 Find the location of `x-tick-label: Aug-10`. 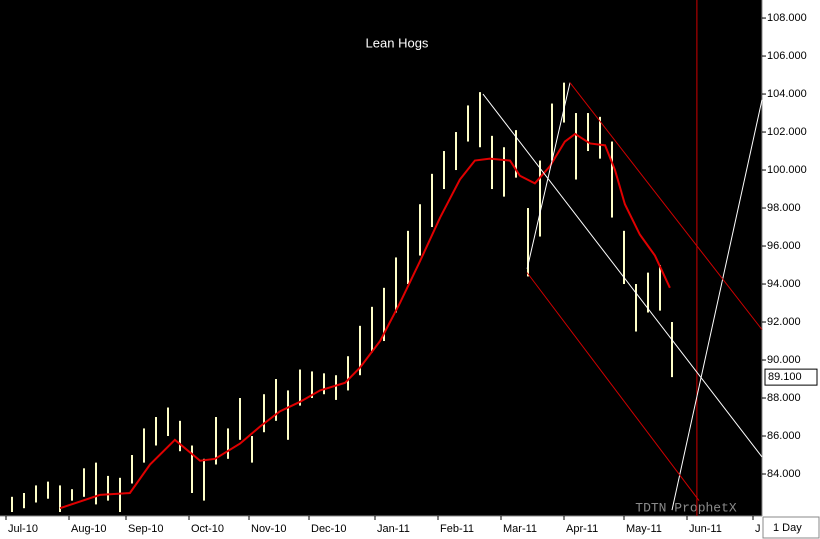

x-tick-label: Aug-10 is located at coordinates (88, 529).